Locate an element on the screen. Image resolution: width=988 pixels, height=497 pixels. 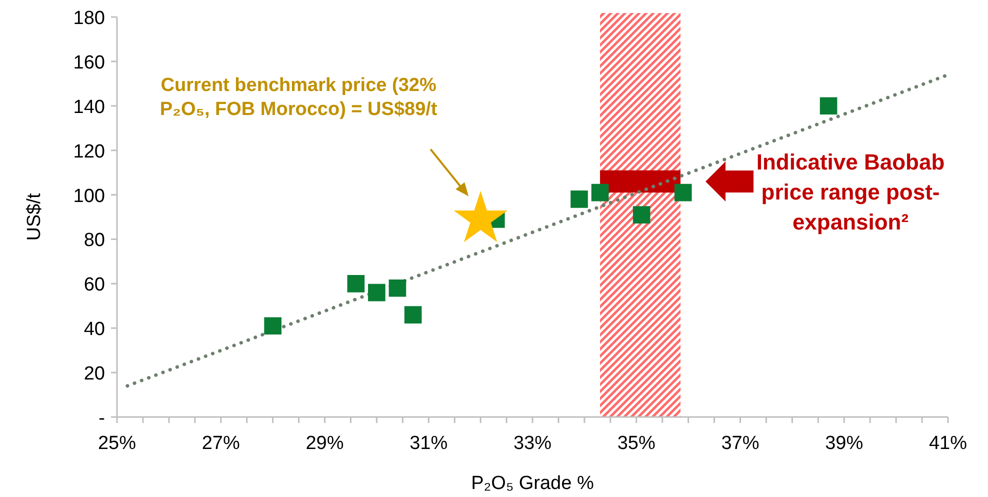
band-label: Indicative Baobab price range post-expansion² is located at coordinates (850, 191).